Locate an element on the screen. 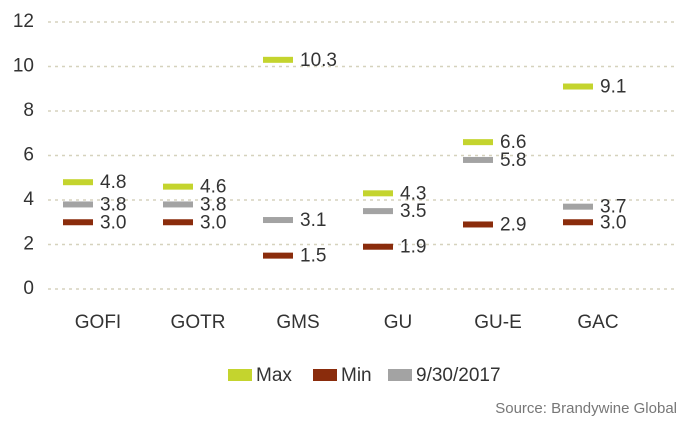  y-tick-label: 4 is located at coordinates (28, 199).